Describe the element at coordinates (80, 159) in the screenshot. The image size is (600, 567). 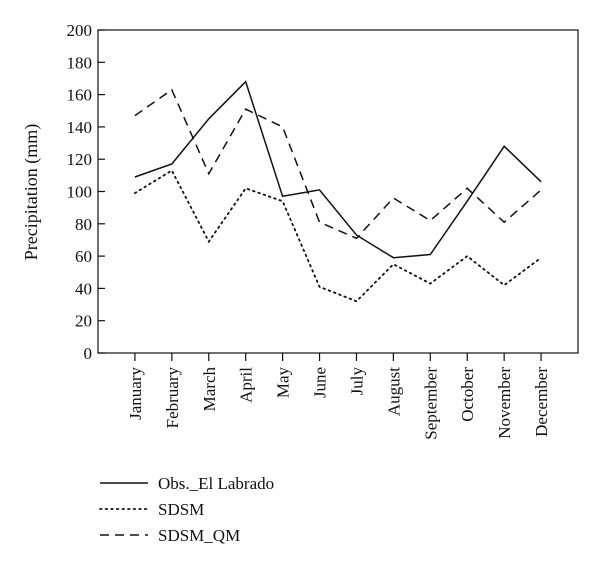
I see `y-tick-label: 120` at that location.